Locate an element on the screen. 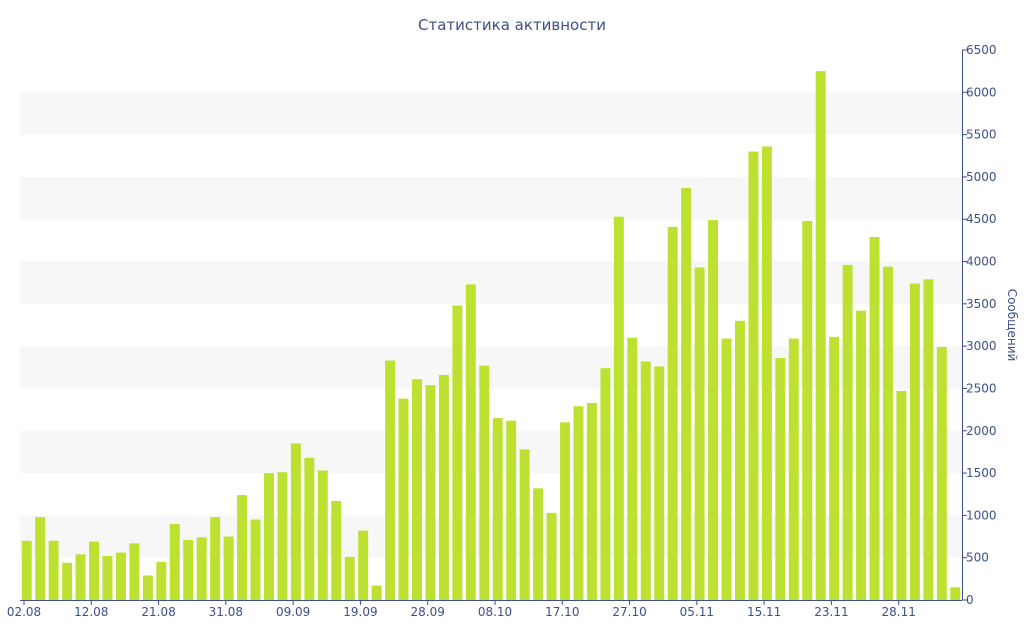 This screenshot has width=1024, height=640. y-tick-label: 5000 is located at coordinates (981, 177).